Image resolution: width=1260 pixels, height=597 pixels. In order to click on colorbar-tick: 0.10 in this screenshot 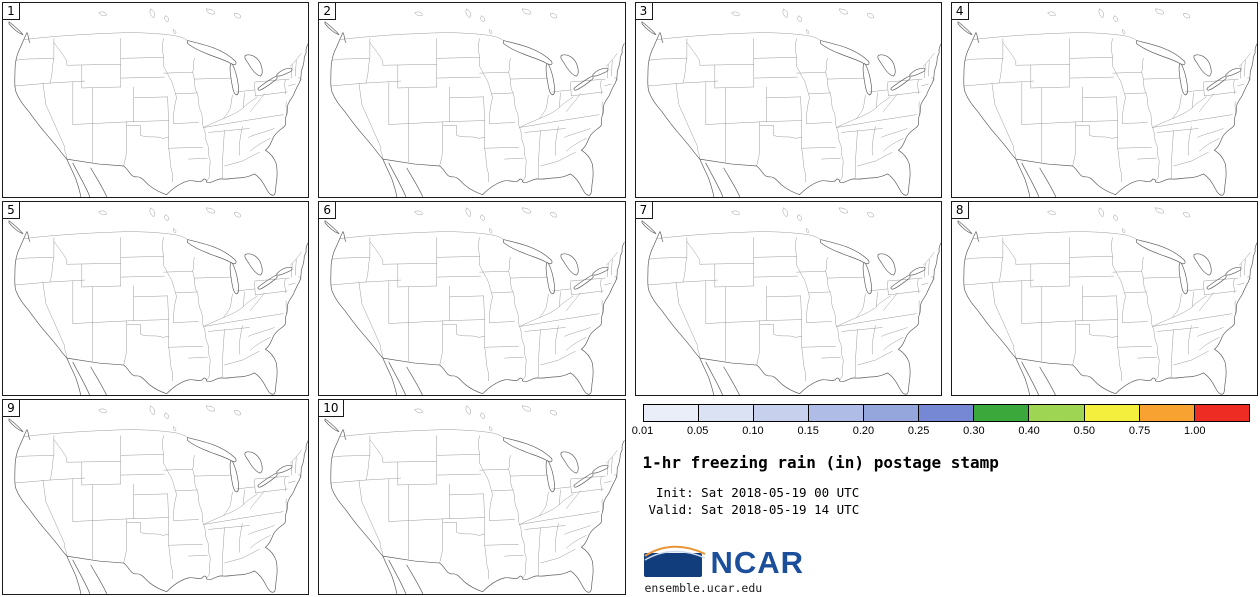, I will do `click(753, 431)`.